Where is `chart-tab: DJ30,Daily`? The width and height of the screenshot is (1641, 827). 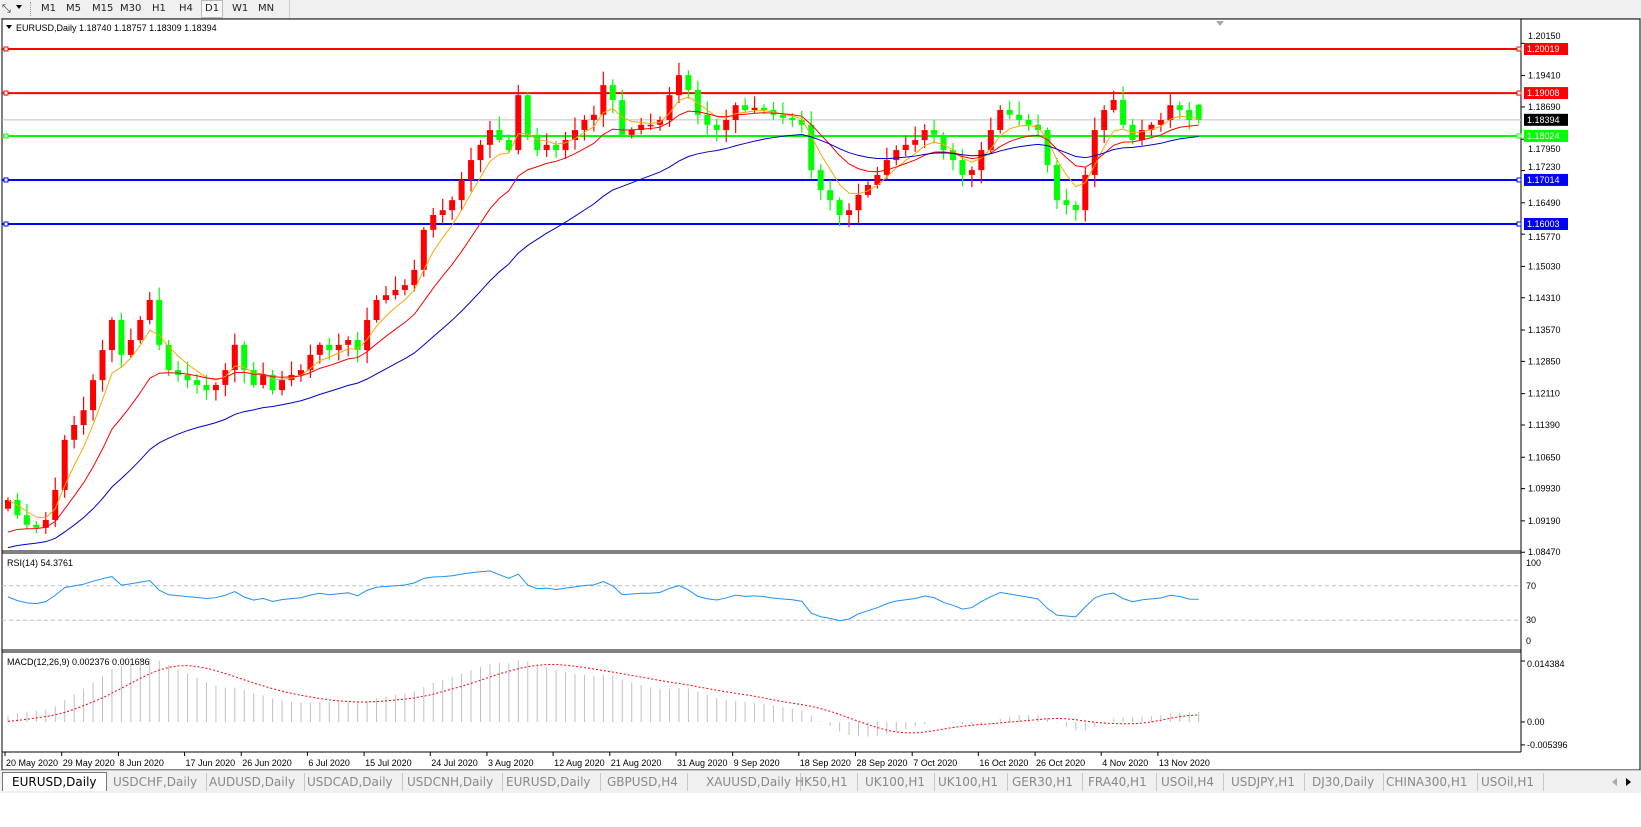
chart-tab: DJ30,Daily is located at coordinates (1344, 782).